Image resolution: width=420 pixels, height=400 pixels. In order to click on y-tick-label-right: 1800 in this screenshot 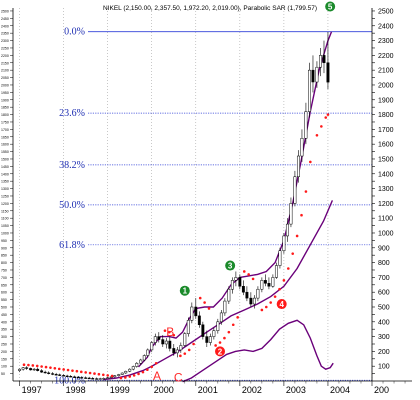, I will do `click(386, 115)`.